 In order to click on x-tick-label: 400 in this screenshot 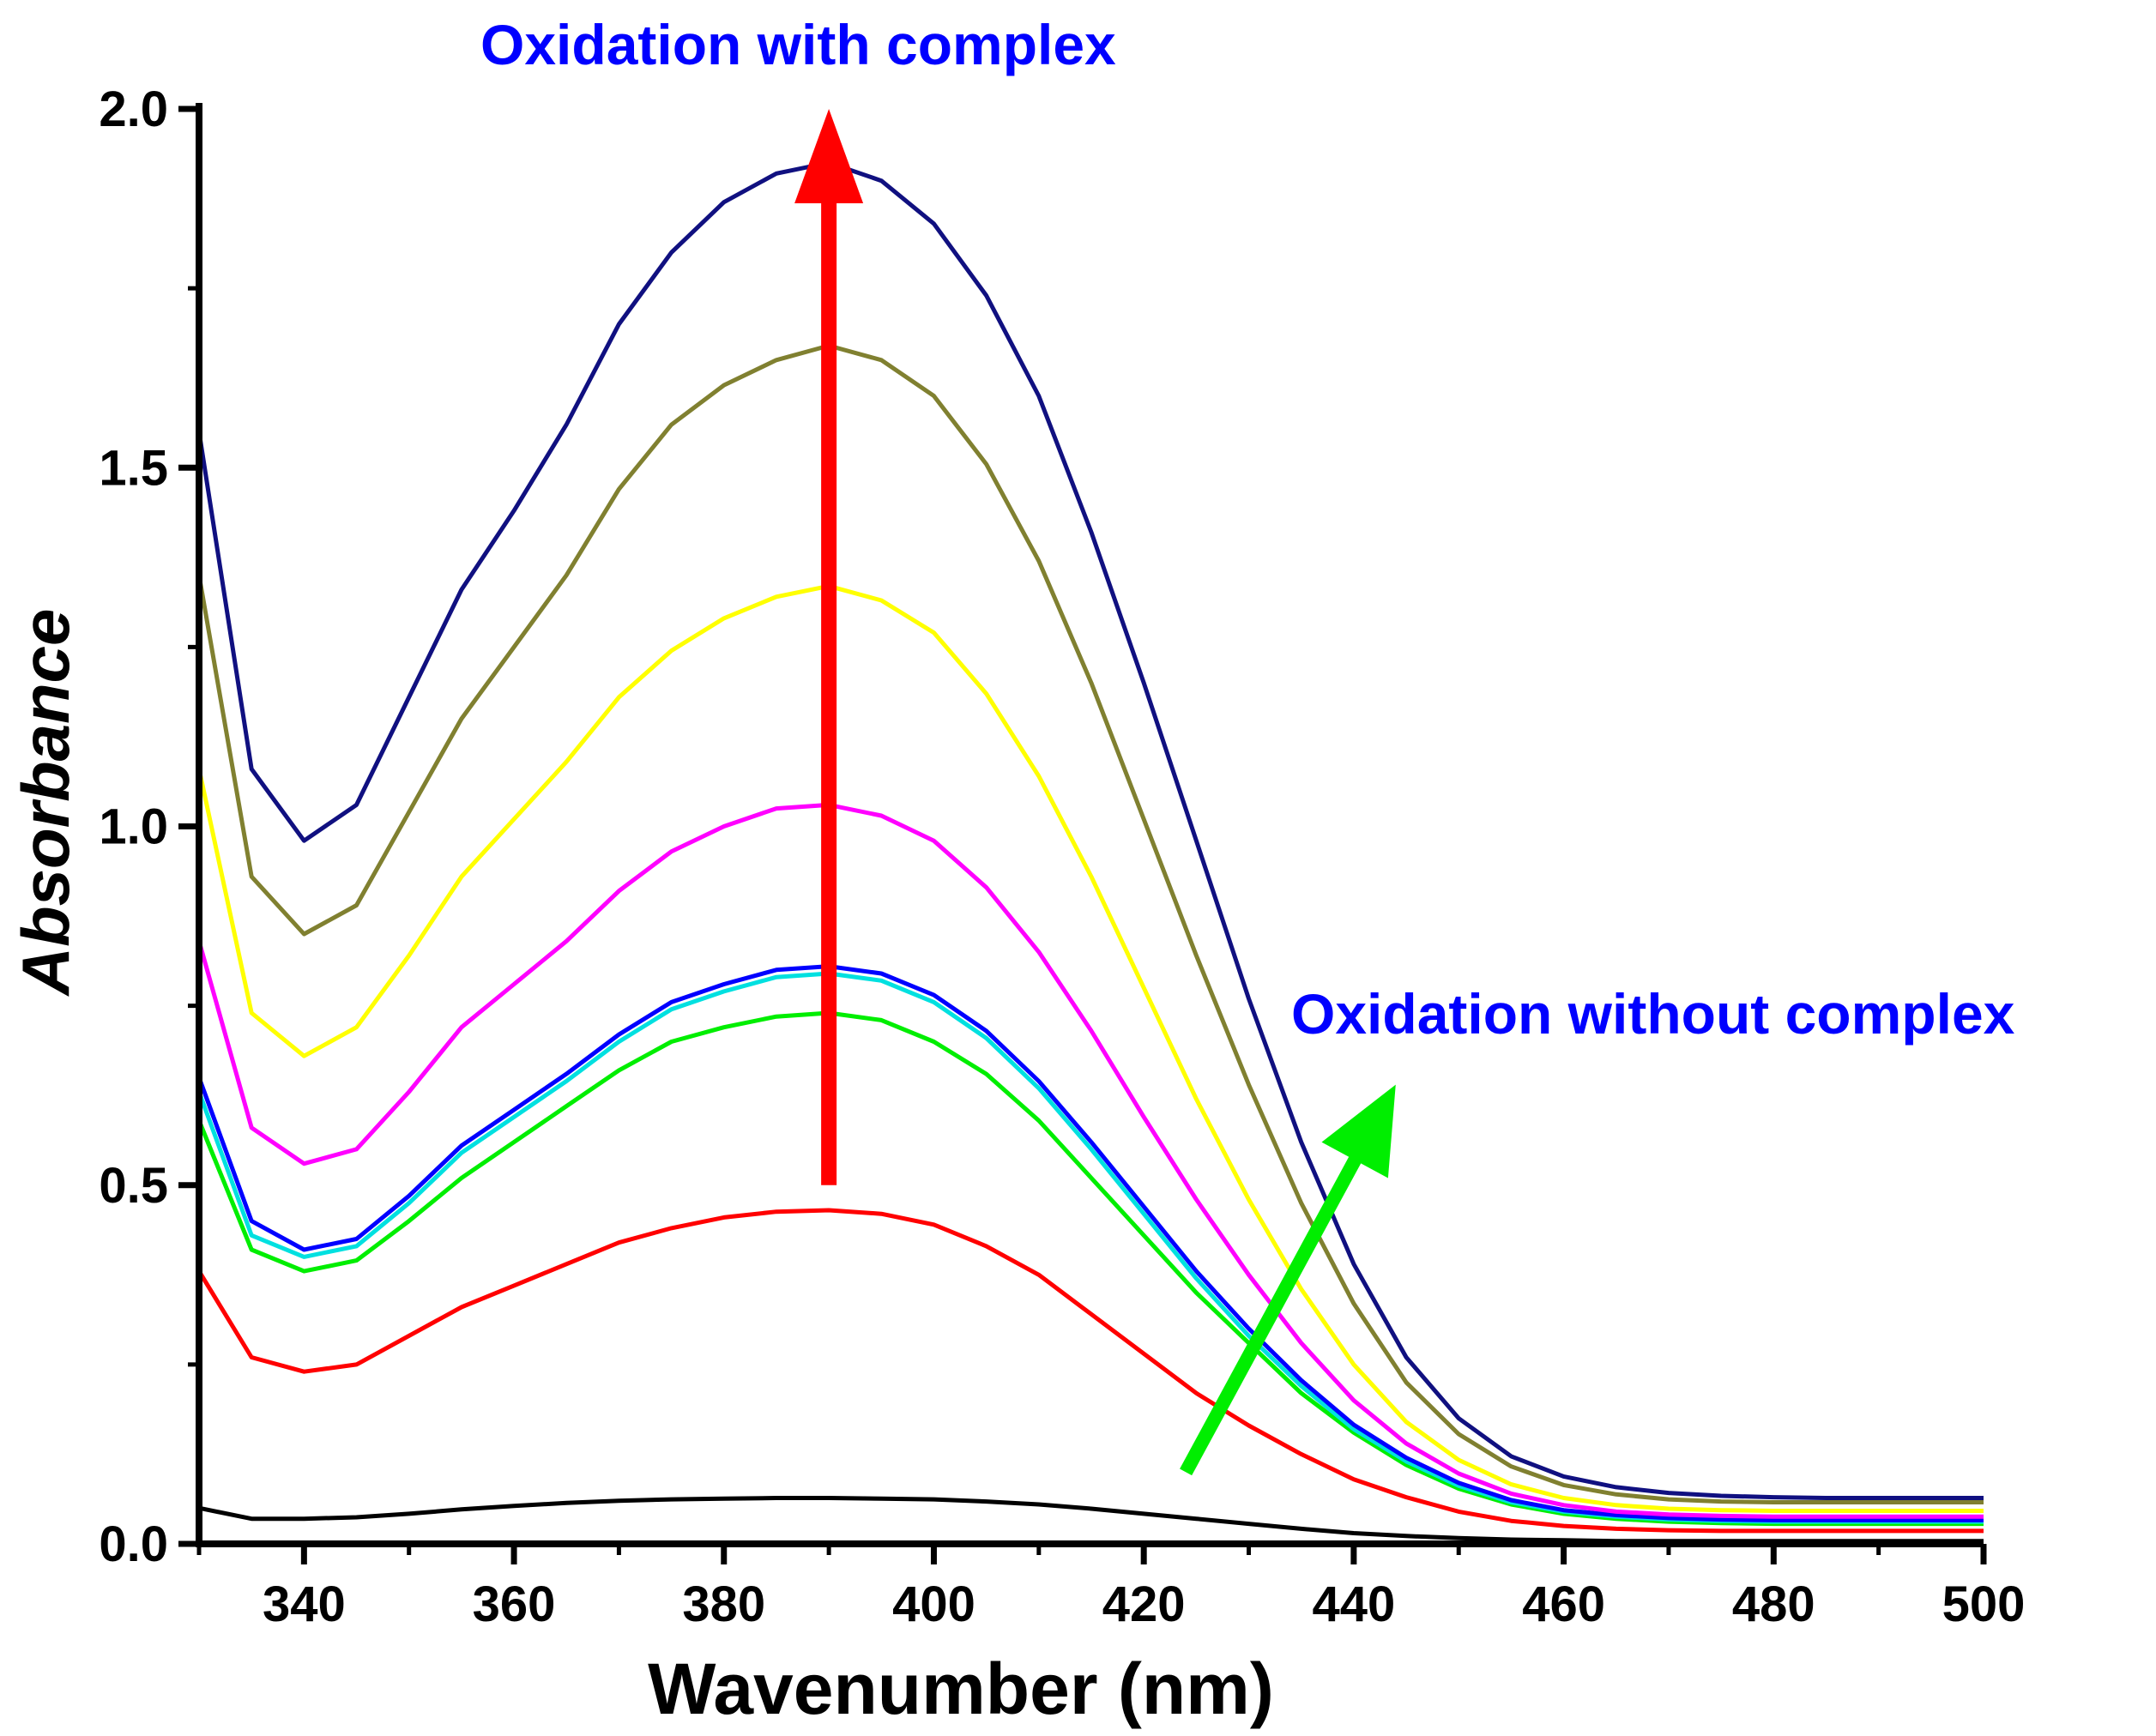, I will do `click(933, 1604)`.